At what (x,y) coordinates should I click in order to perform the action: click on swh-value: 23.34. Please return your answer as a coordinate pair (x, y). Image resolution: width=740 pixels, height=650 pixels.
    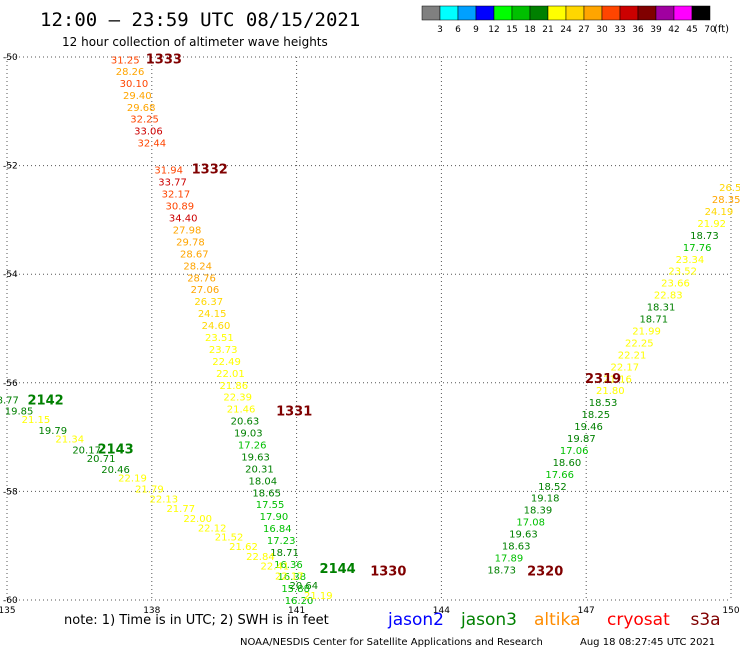
    Looking at the image, I should click on (690, 260).